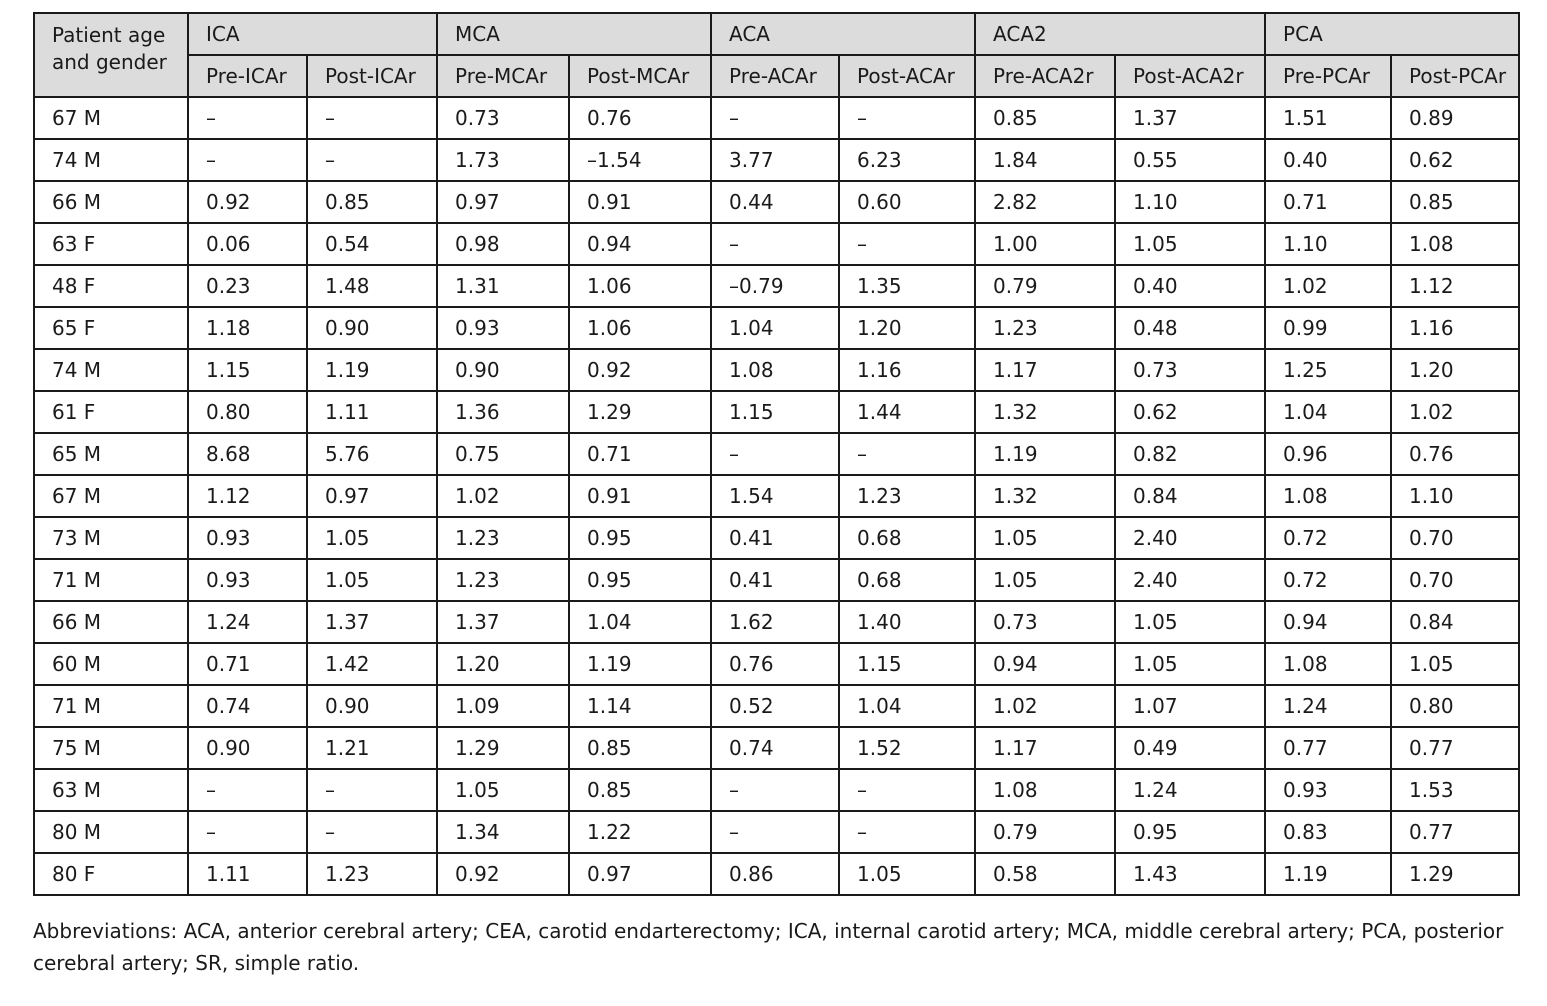  Describe the element at coordinates (503, 706) in the screenshot. I see `value-cell: 1.09` at that location.